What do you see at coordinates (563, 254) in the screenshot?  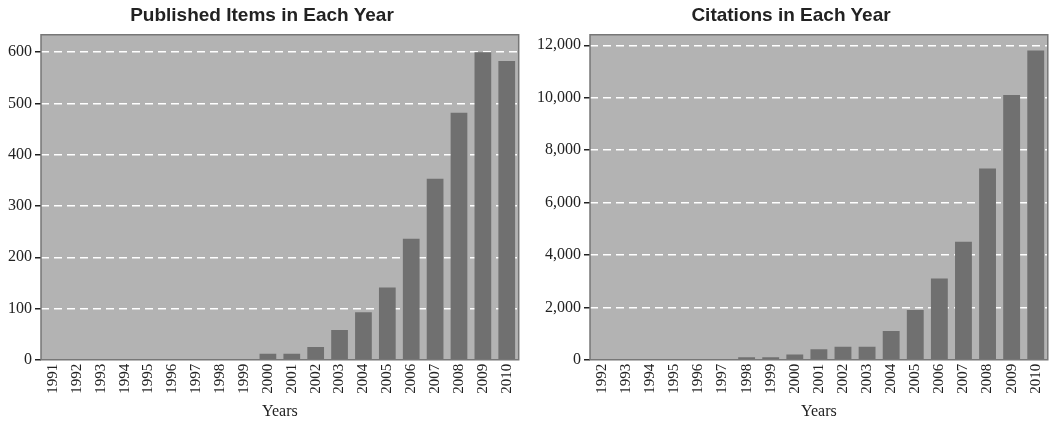 I see `y-tick-label: 4,000` at bounding box center [563, 254].